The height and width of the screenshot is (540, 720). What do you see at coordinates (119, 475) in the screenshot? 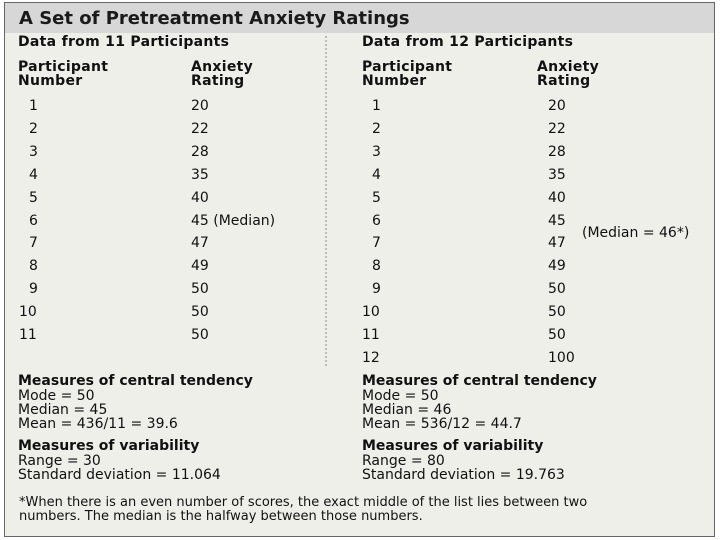
I see `left-std-dev: Standard deviation = 11.064` at bounding box center [119, 475].